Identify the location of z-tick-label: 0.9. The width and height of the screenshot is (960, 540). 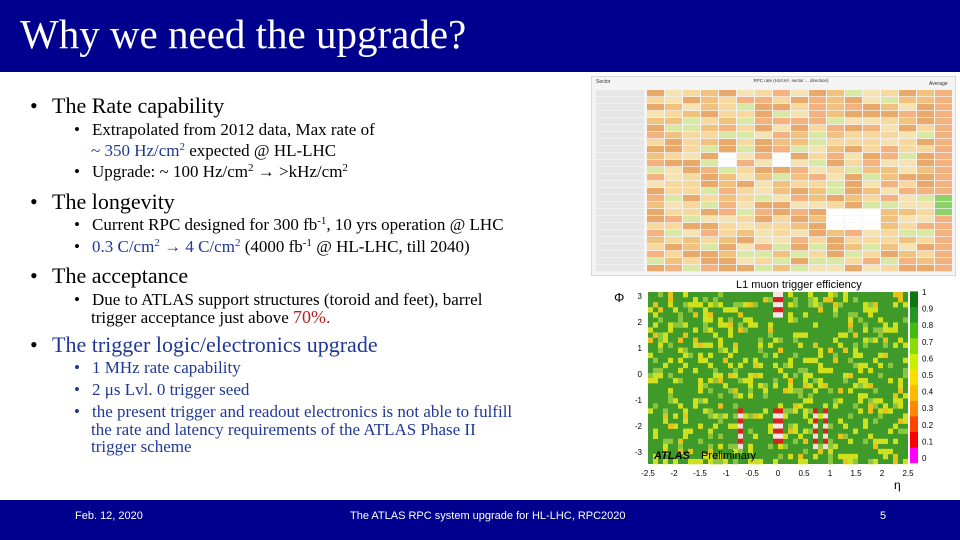
(928, 309).